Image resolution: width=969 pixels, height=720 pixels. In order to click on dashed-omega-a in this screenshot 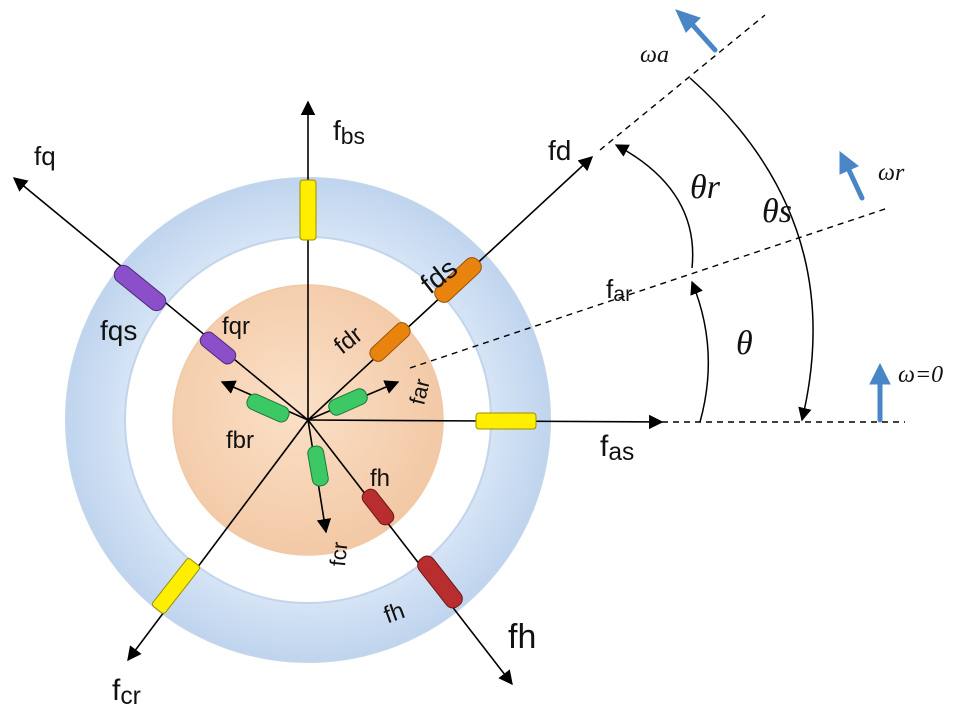, I will do `click(682, 82)`.